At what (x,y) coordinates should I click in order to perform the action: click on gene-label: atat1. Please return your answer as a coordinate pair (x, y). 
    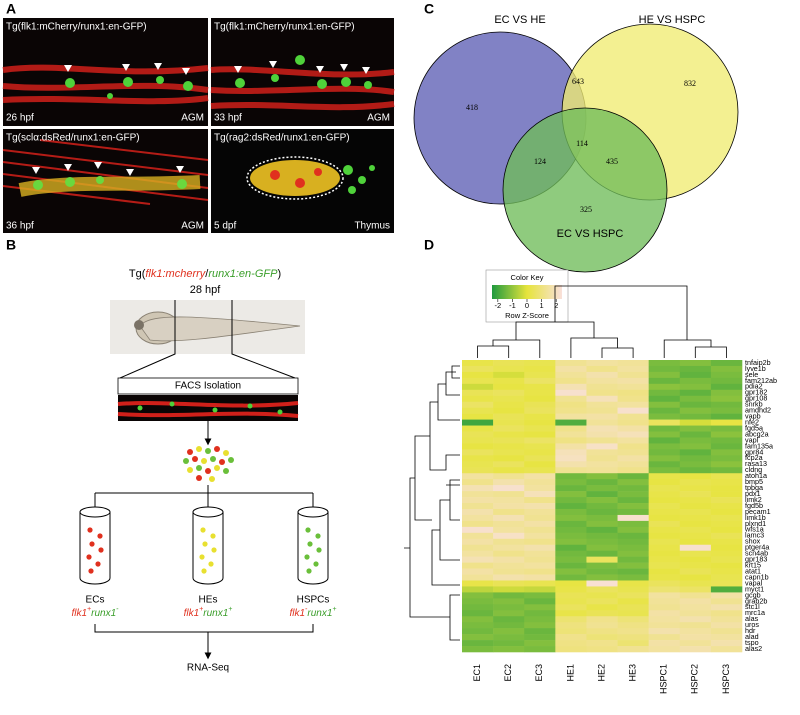
    Looking at the image, I should click on (753, 570).